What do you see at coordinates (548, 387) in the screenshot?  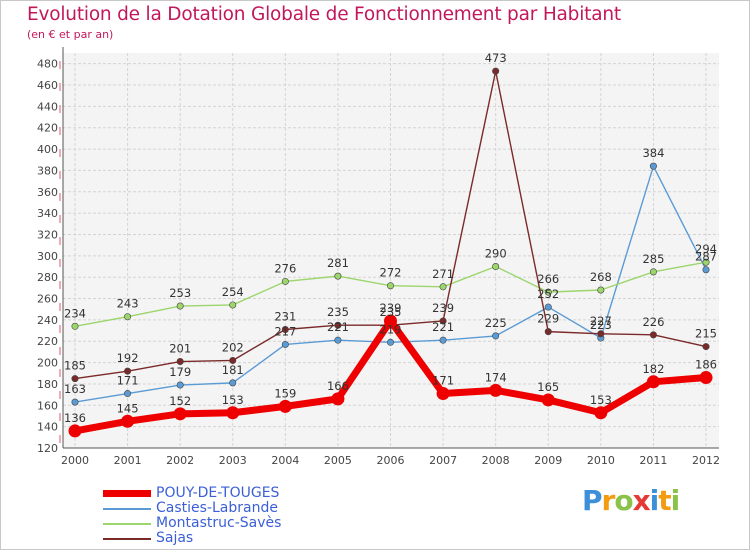 I see `data-label: 165` at bounding box center [548, 387].